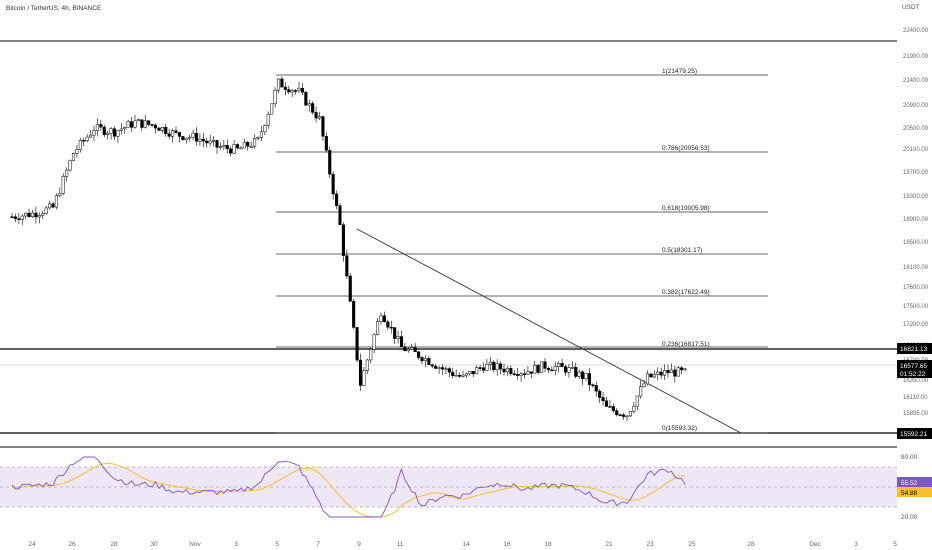 This screenshot has width=932, height=550. Describe the element at coordinates (913, 374) in the screenshot. I see `price-tag-countdown: 01:52:22` at that location.